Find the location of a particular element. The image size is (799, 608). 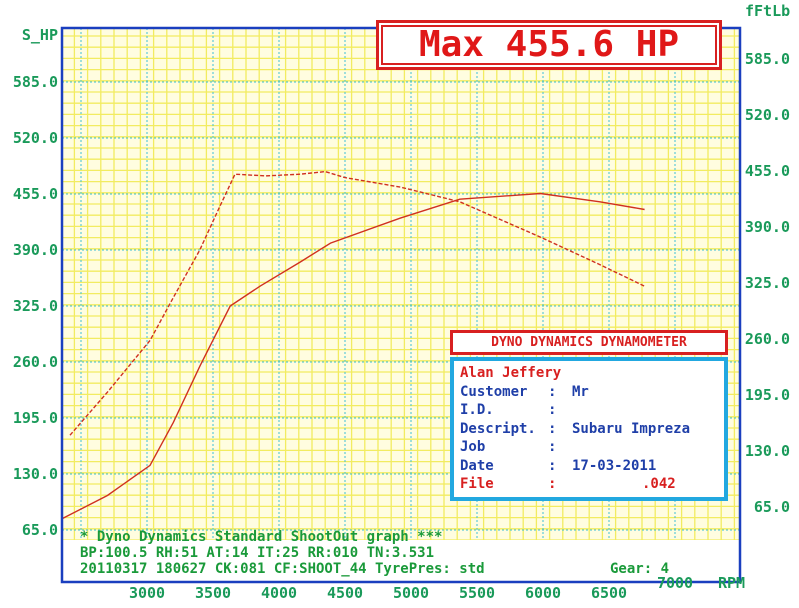

x-tick: 3500 is located at coordinates (213, 593).